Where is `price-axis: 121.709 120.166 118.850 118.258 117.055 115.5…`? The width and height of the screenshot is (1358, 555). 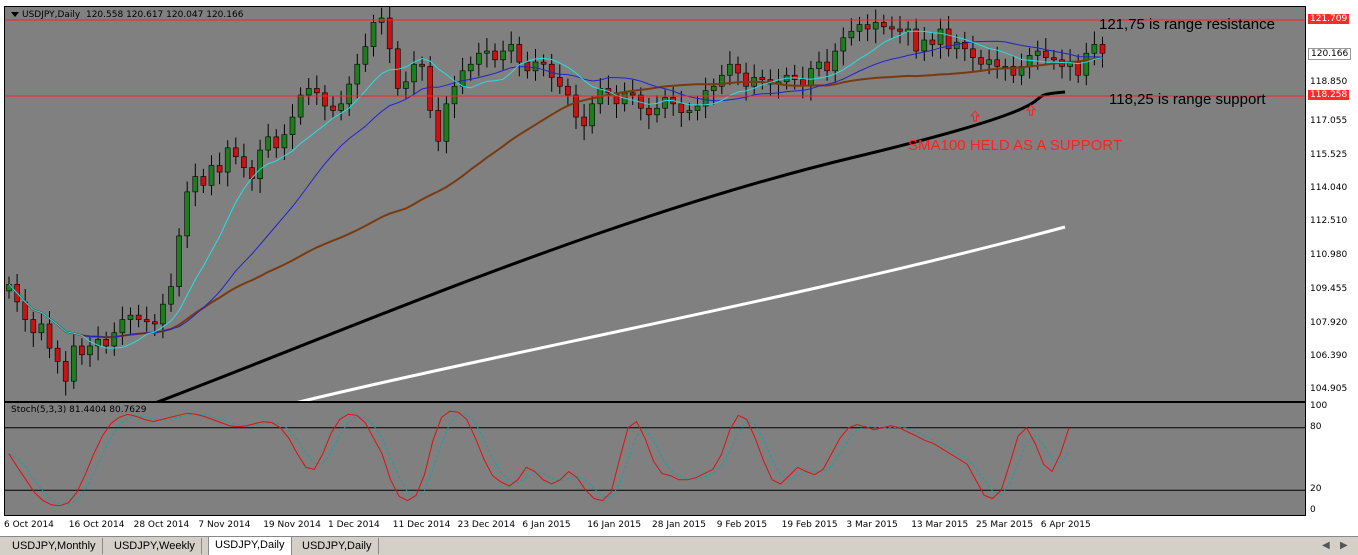 price-axis: 121.709 120.166 118.850 118.258 117.055 115.5… is located at coordinates (1332, 204).